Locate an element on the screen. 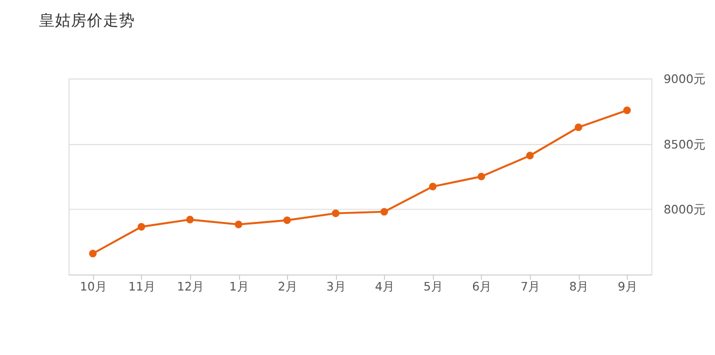  x-tick-label: 12月 is located at coordinates (190, 287).